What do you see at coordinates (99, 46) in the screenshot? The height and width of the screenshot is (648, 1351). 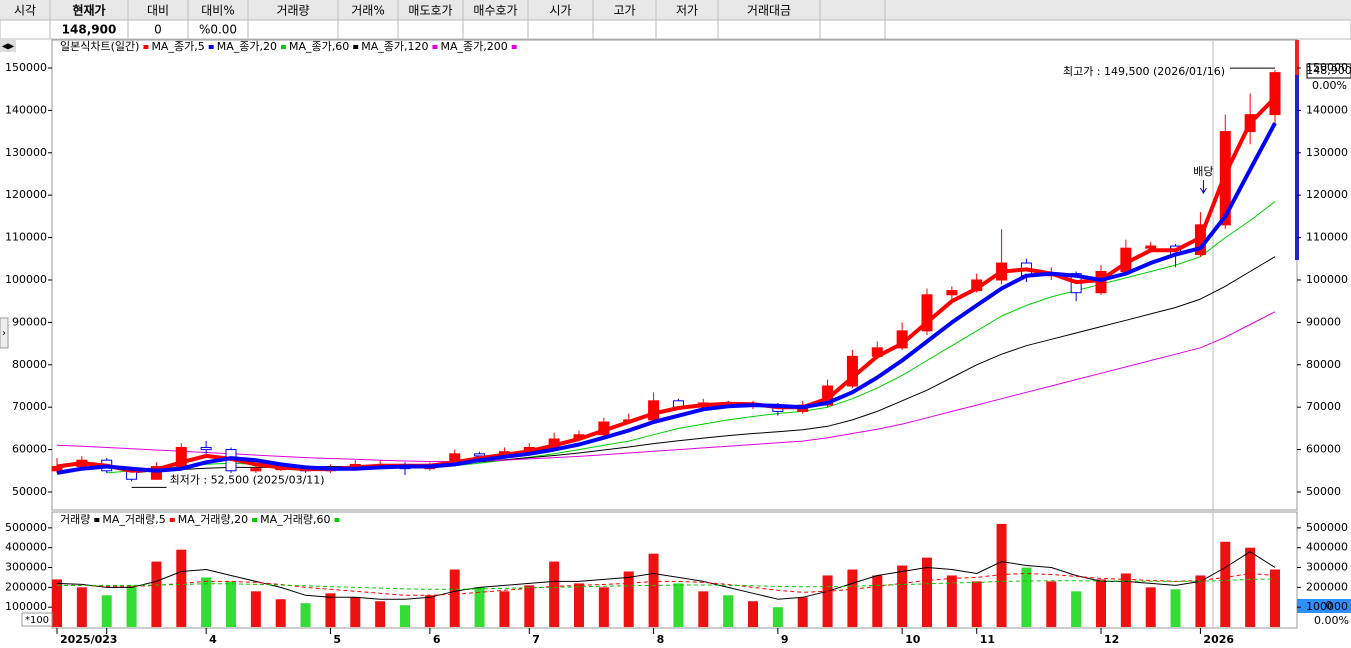 I see `legend-title: 일본식차트(일간)` at bounding box center [99, 46].